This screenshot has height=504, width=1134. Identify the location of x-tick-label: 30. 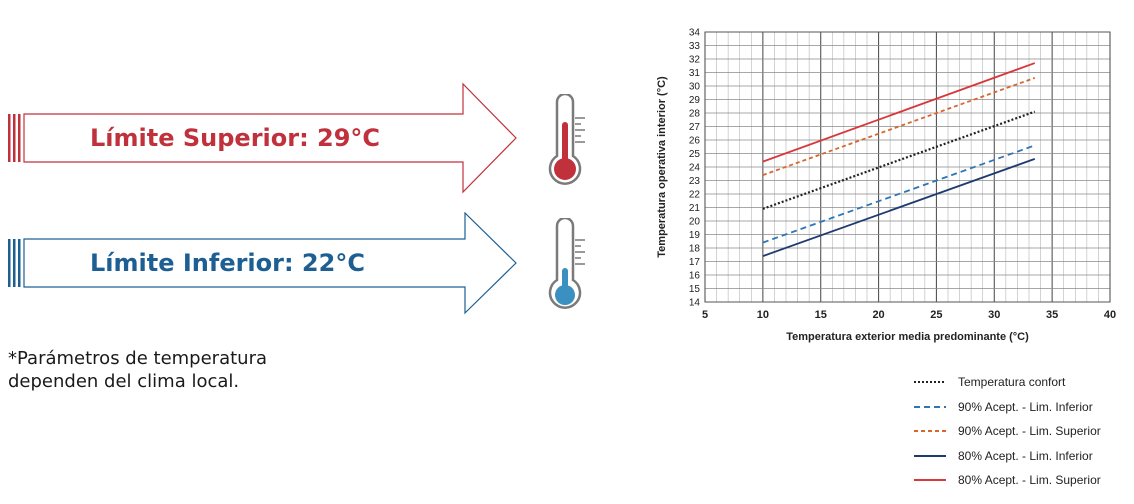
(994, 315).